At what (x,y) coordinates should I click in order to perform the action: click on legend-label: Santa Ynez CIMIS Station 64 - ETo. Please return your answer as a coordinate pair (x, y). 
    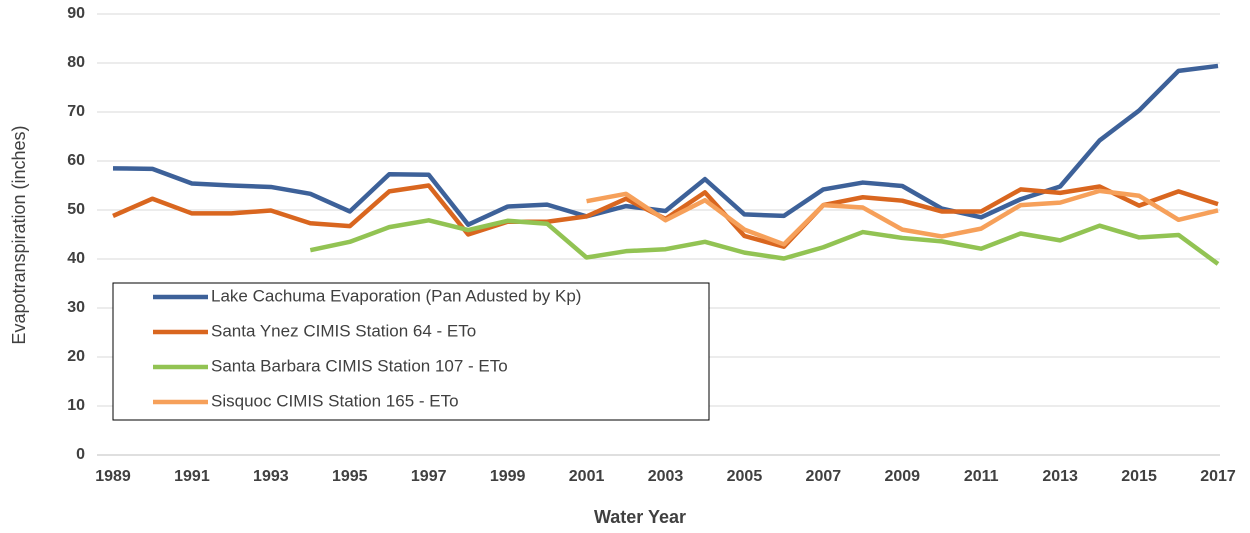
    Looking at the image, I should click on (343, 330).